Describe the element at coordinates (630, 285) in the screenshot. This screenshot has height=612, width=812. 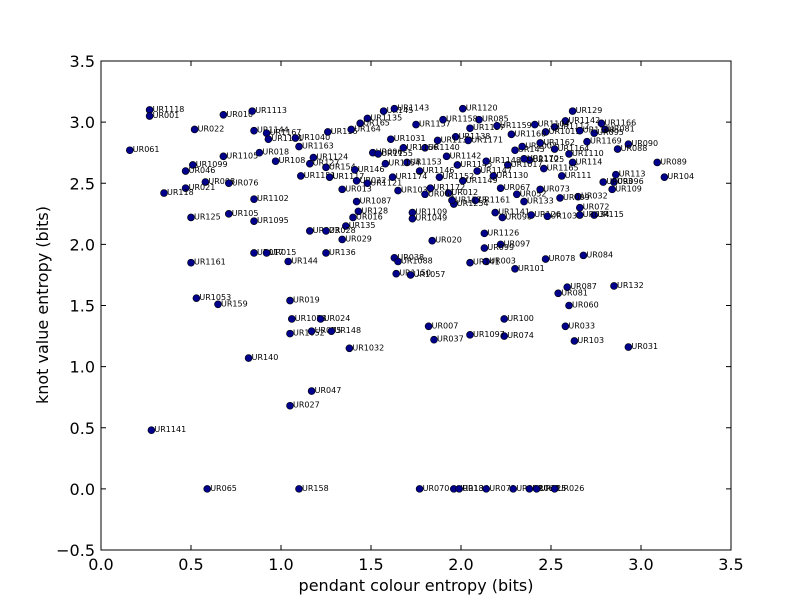
I see `point-label: UR132` at that location.